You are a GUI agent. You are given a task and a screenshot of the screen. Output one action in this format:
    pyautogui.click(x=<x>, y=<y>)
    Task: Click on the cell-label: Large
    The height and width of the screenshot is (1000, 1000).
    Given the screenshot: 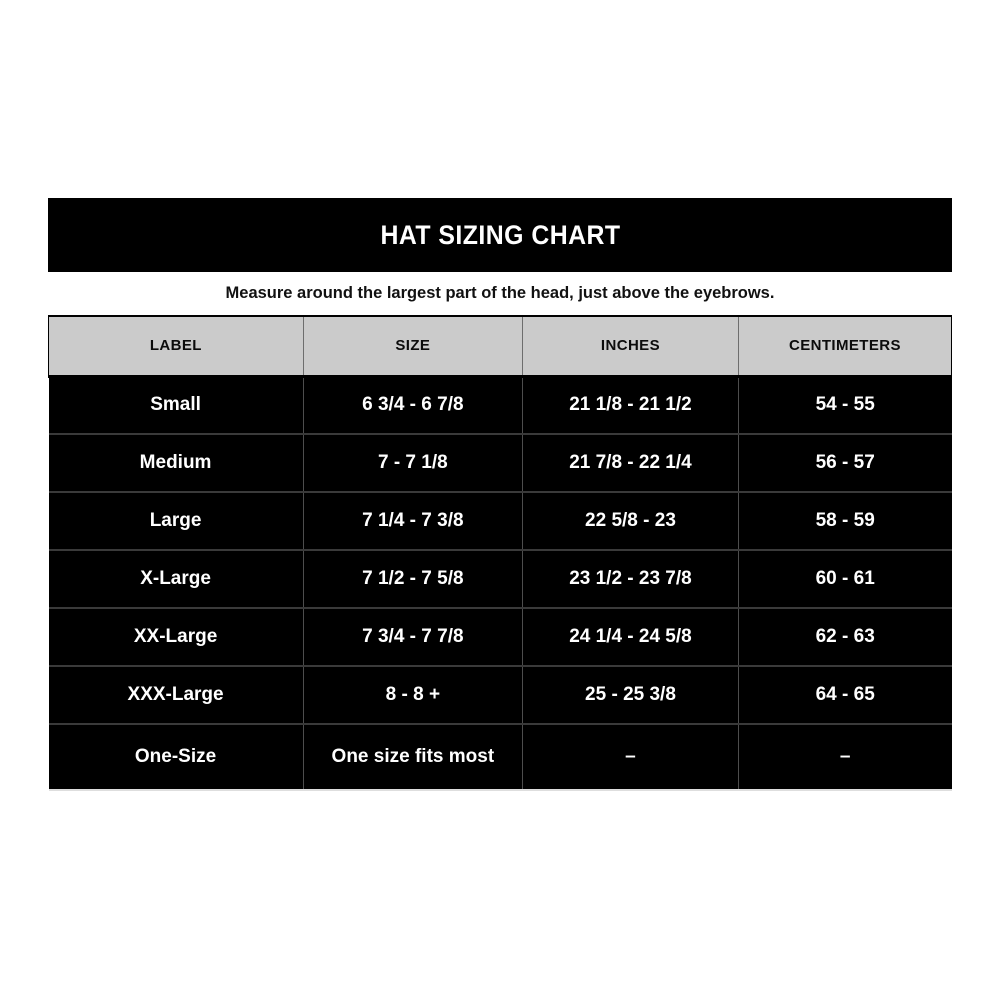 What is the action you would take?
    pyautogui.click(x=176, y=520)
    